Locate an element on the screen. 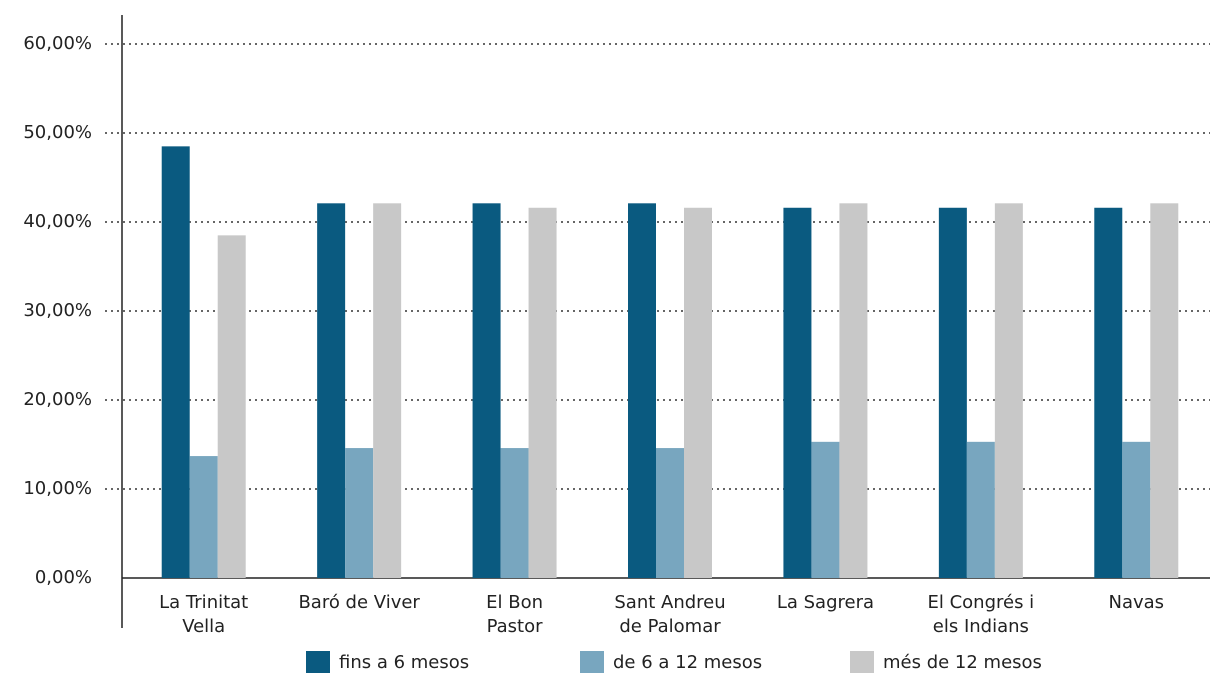 The height and width of the screenshot is (673, 1214). y-tick-label: 10,00% is located at coordinates (57, 488).